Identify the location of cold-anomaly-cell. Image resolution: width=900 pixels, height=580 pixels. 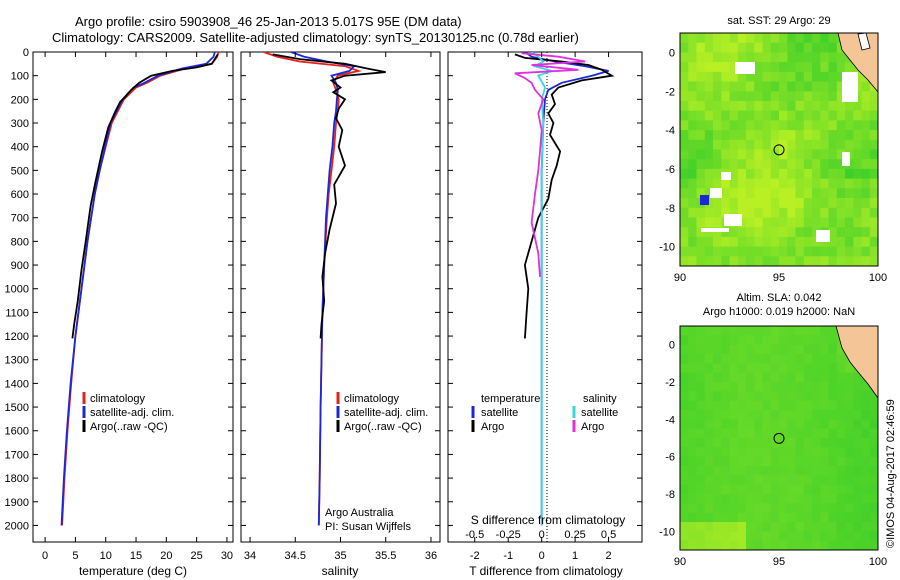
(704, 200).